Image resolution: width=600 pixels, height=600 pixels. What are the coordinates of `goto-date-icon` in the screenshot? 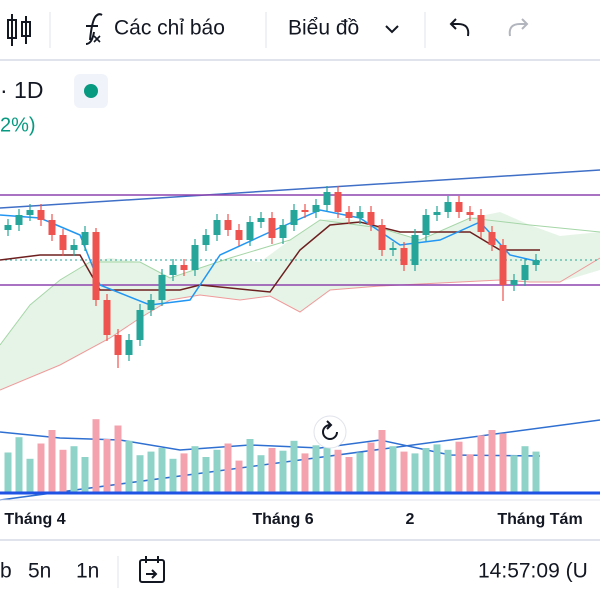 It's located at (152, 569).